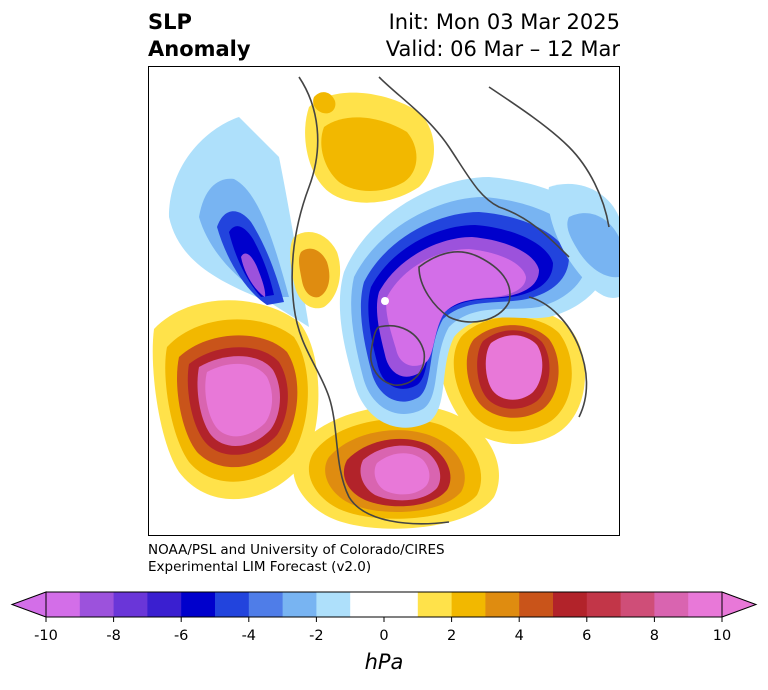  Describe the element at coordinates (260, 567) in the screenshot. I see `credit-line2: Experimental LIM Forecast (v2.0)` at that location.